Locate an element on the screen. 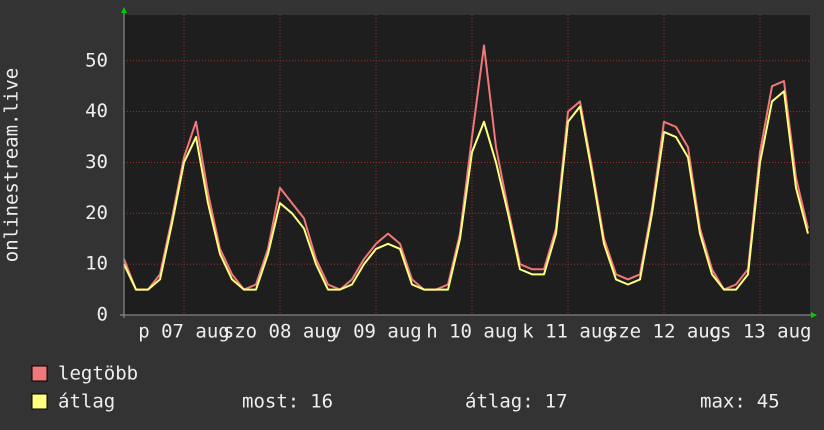 Image resolution: width=824 pixels, height=430 pixels. stat-label: max: is located at coordinates (723, 402).